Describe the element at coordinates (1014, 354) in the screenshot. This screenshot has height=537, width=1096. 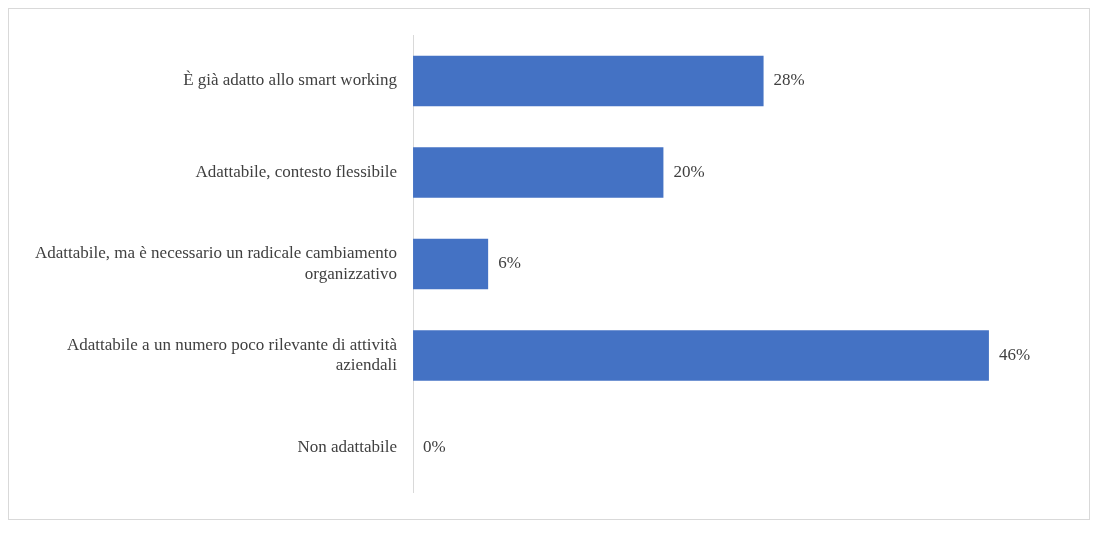
I see `data-label: 46%` at that location.